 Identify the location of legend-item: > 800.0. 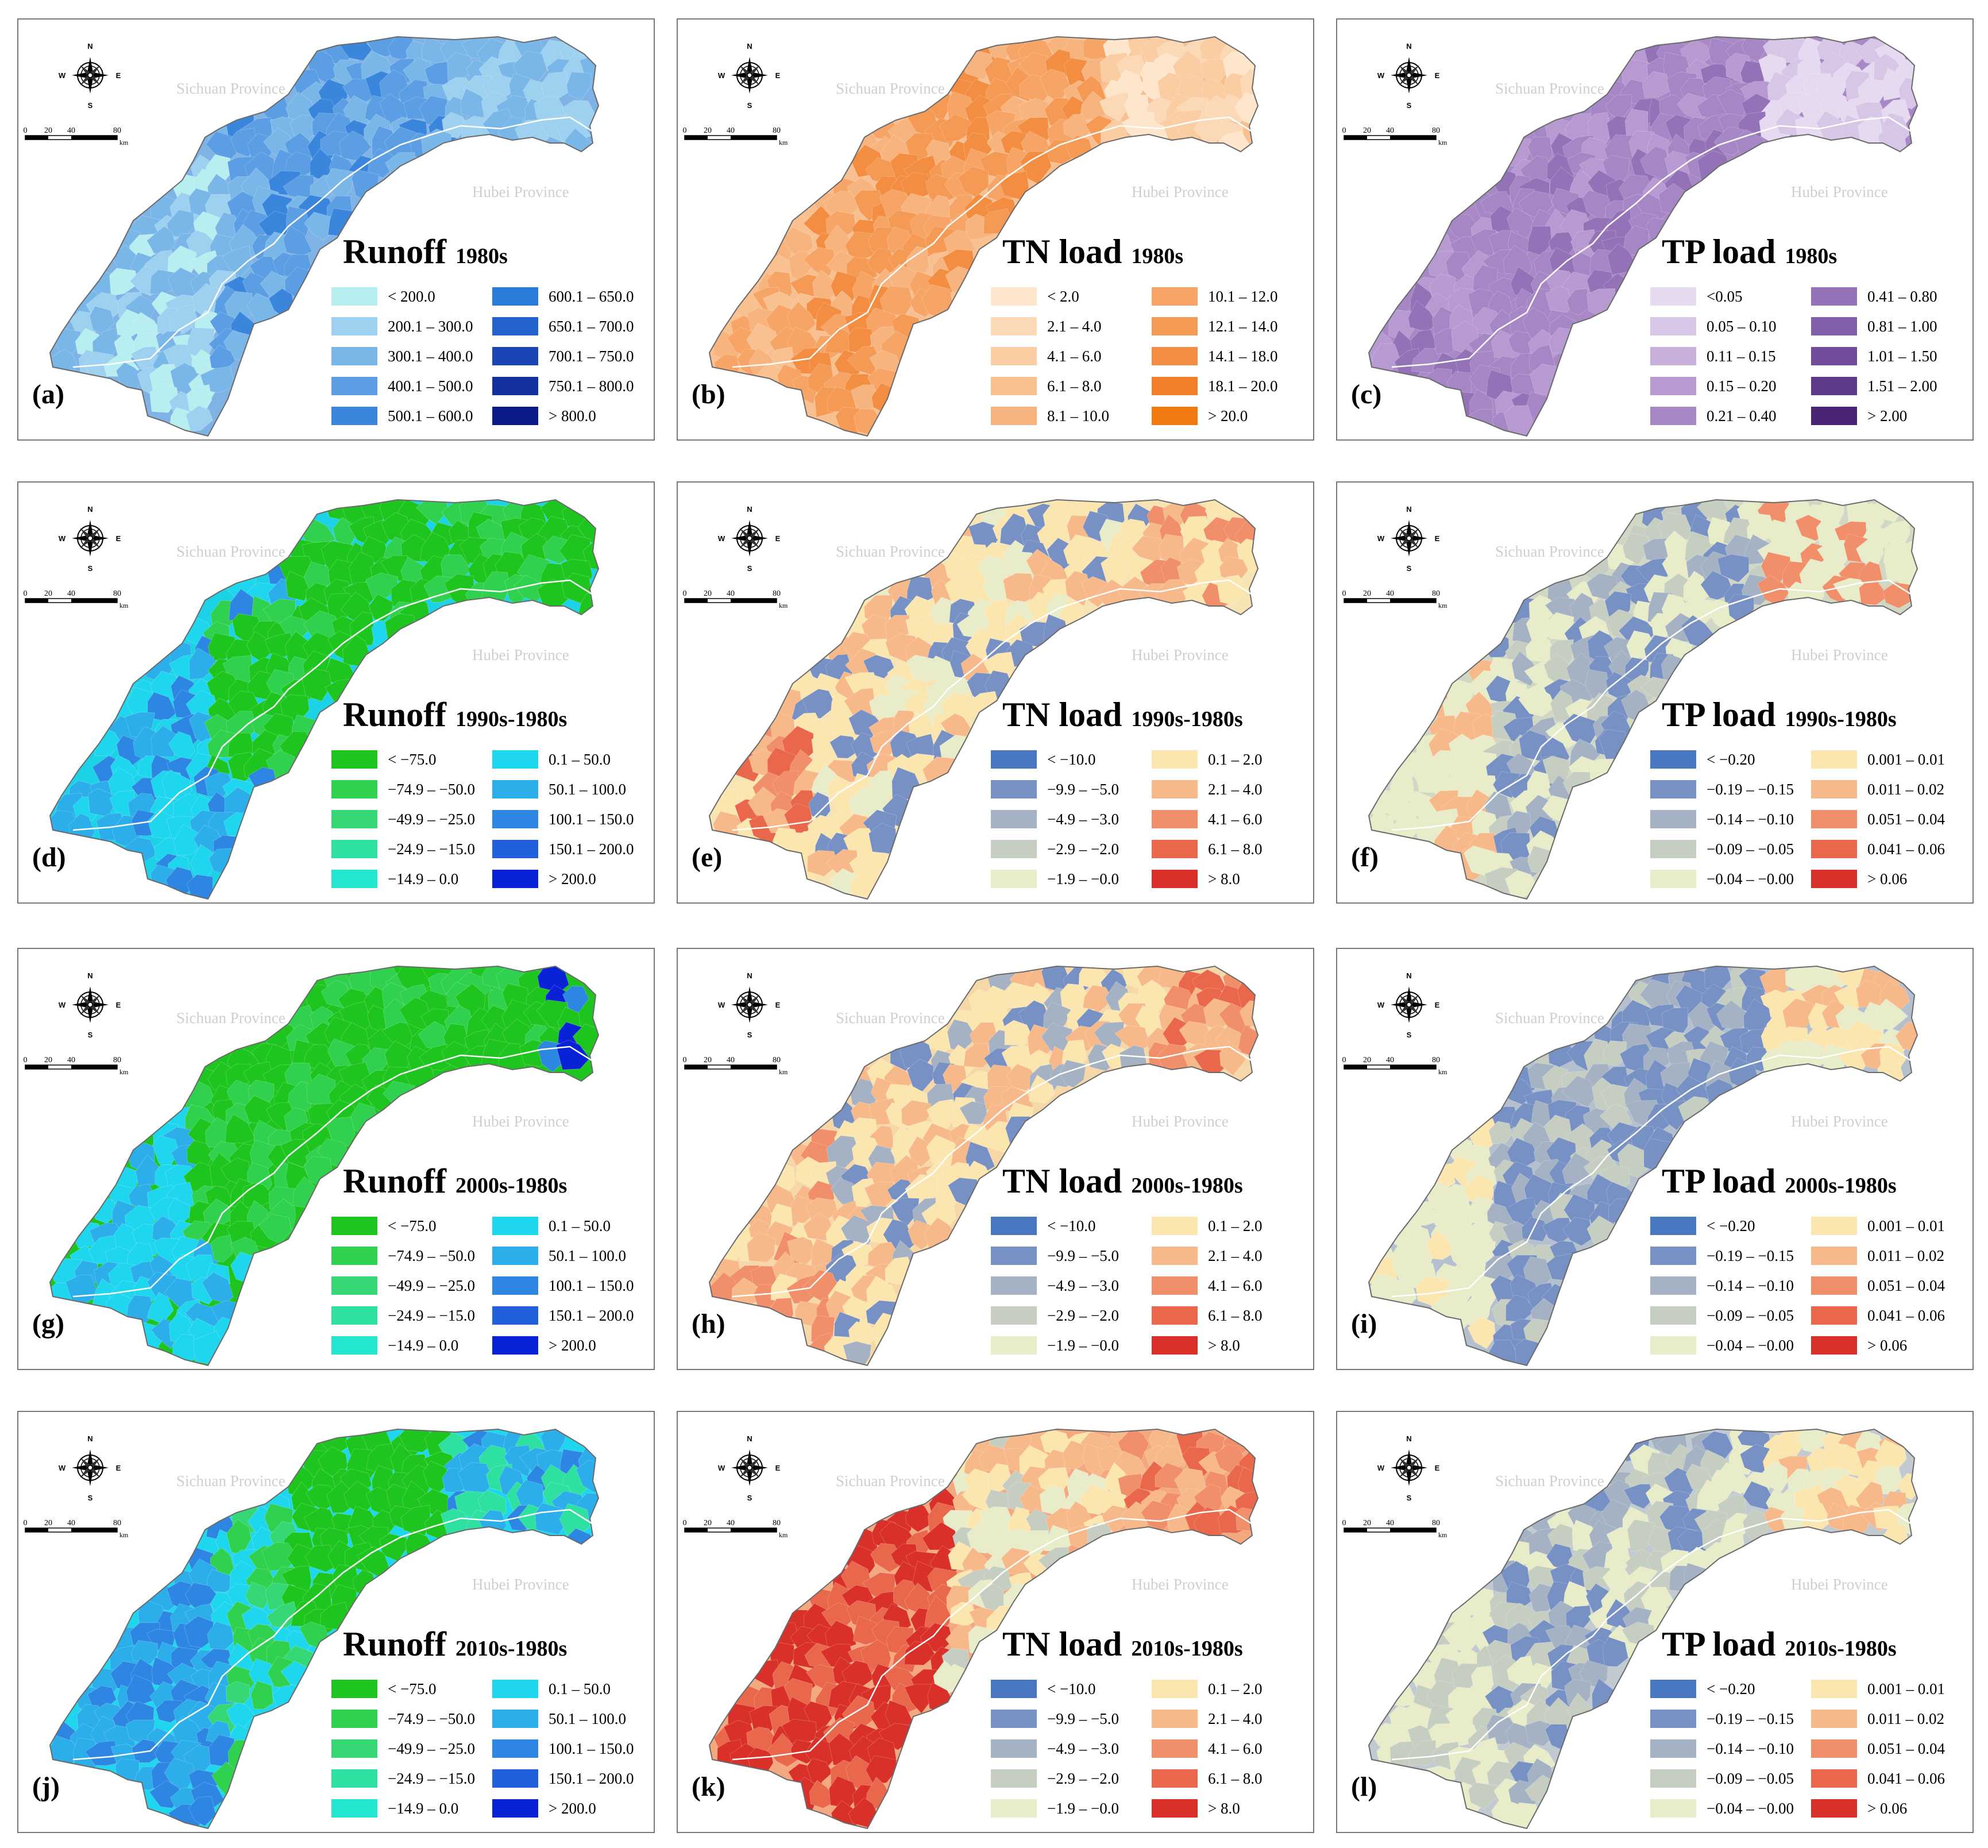
(544, 415).